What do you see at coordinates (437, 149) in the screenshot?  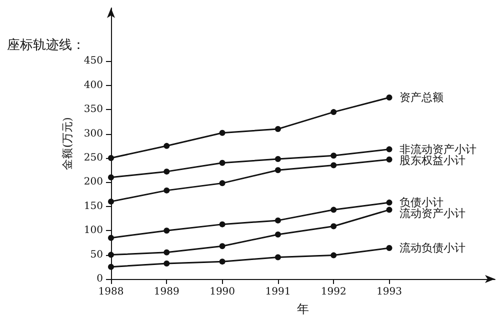 I see `series-label: 非流动资产小计` at bounding box center [437, 149].